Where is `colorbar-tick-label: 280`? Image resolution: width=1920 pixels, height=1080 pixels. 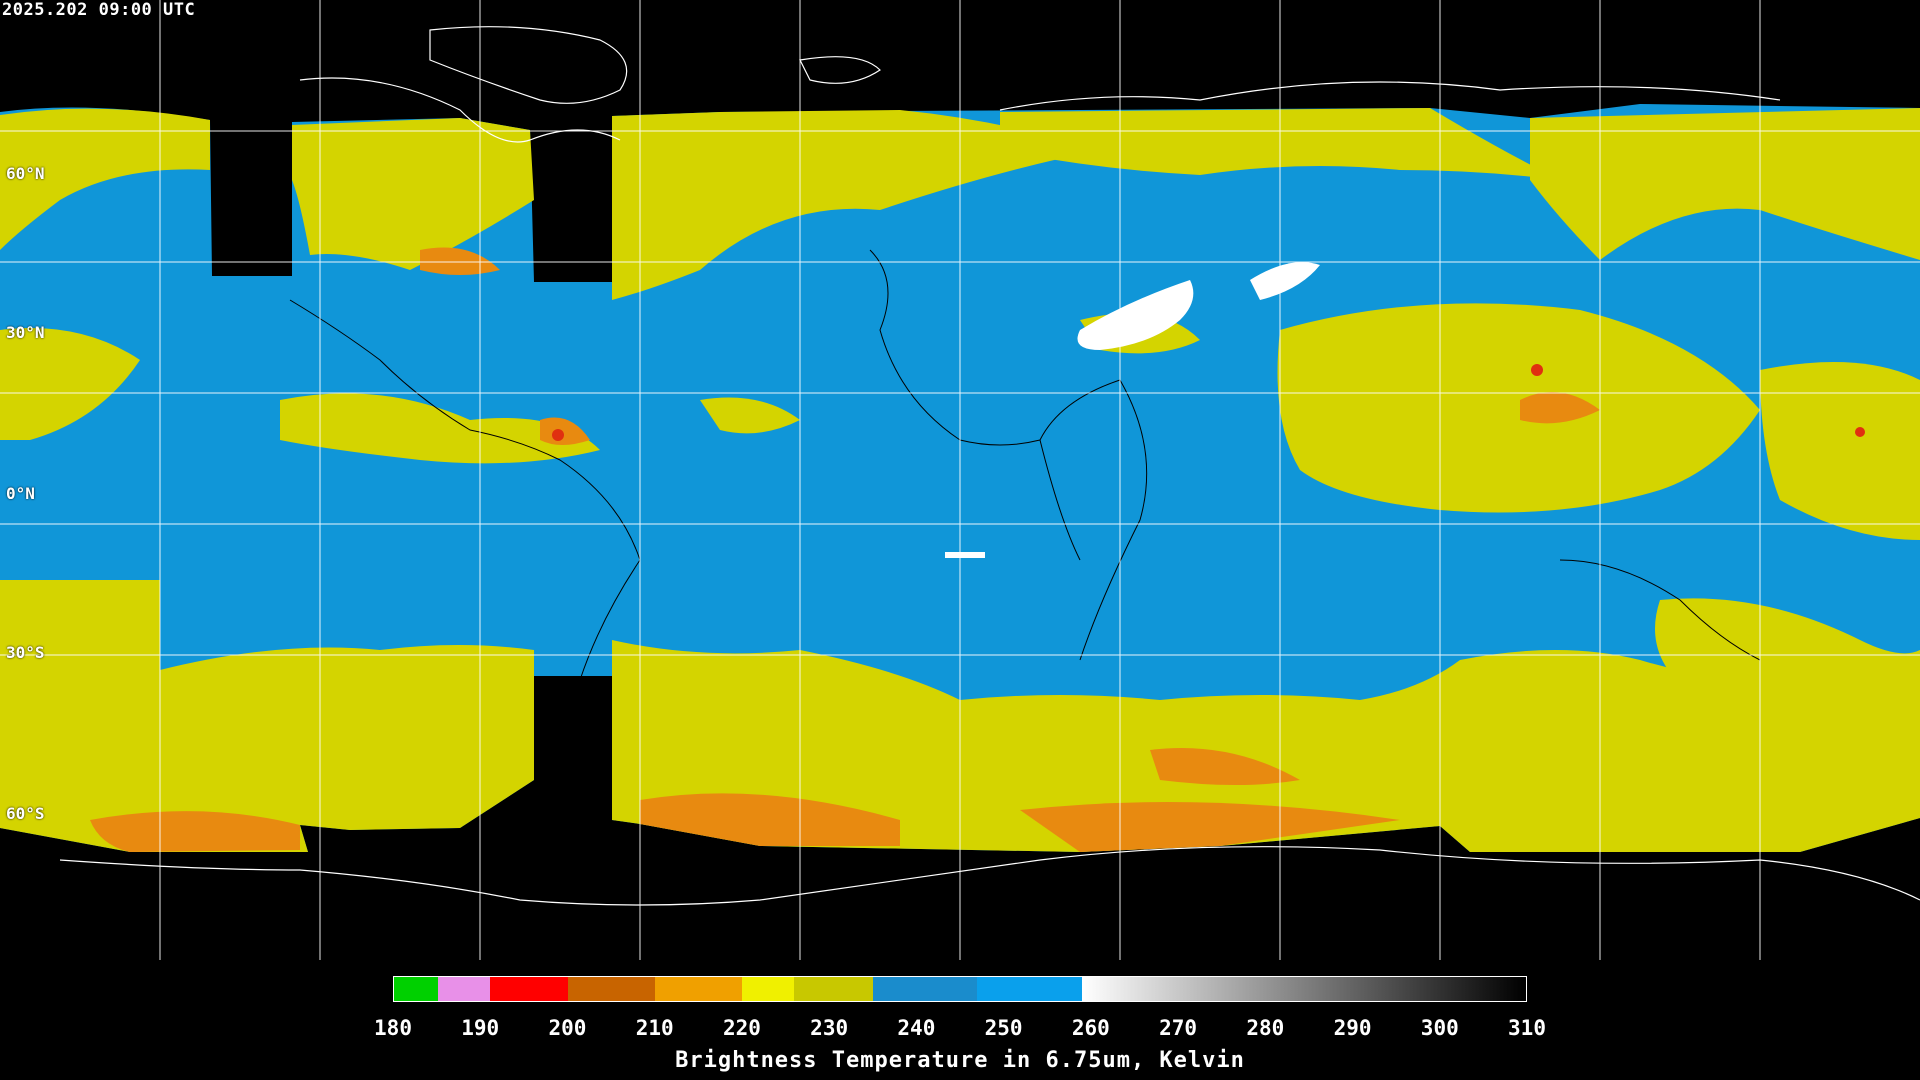 colorbar-tick-label: 280 is located at coordinates (1265, 1028).